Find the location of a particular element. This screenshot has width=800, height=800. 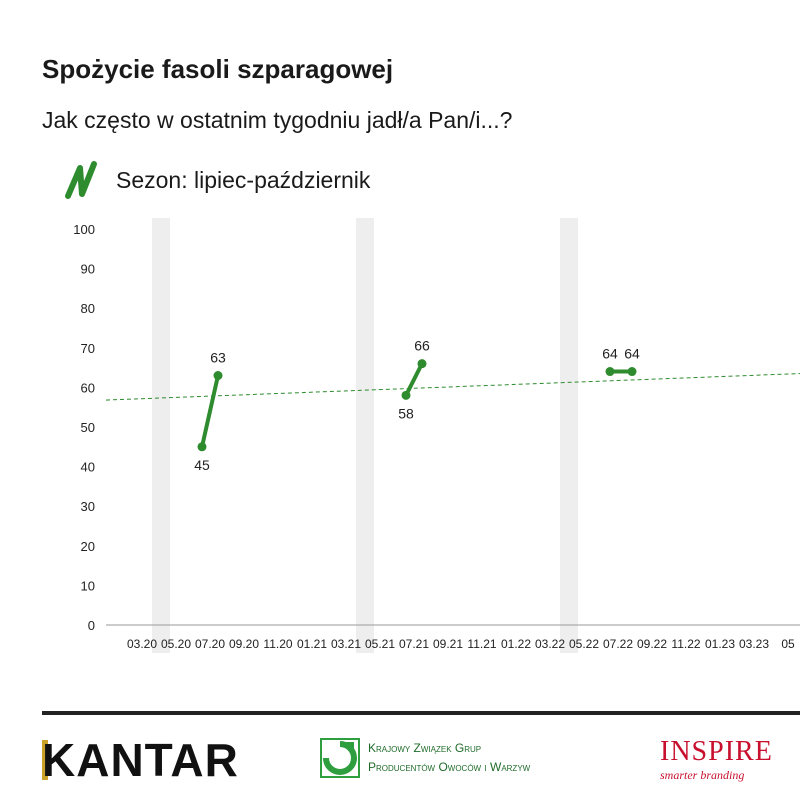

y-tick-label: 70 is located at coordinates (88, 348).